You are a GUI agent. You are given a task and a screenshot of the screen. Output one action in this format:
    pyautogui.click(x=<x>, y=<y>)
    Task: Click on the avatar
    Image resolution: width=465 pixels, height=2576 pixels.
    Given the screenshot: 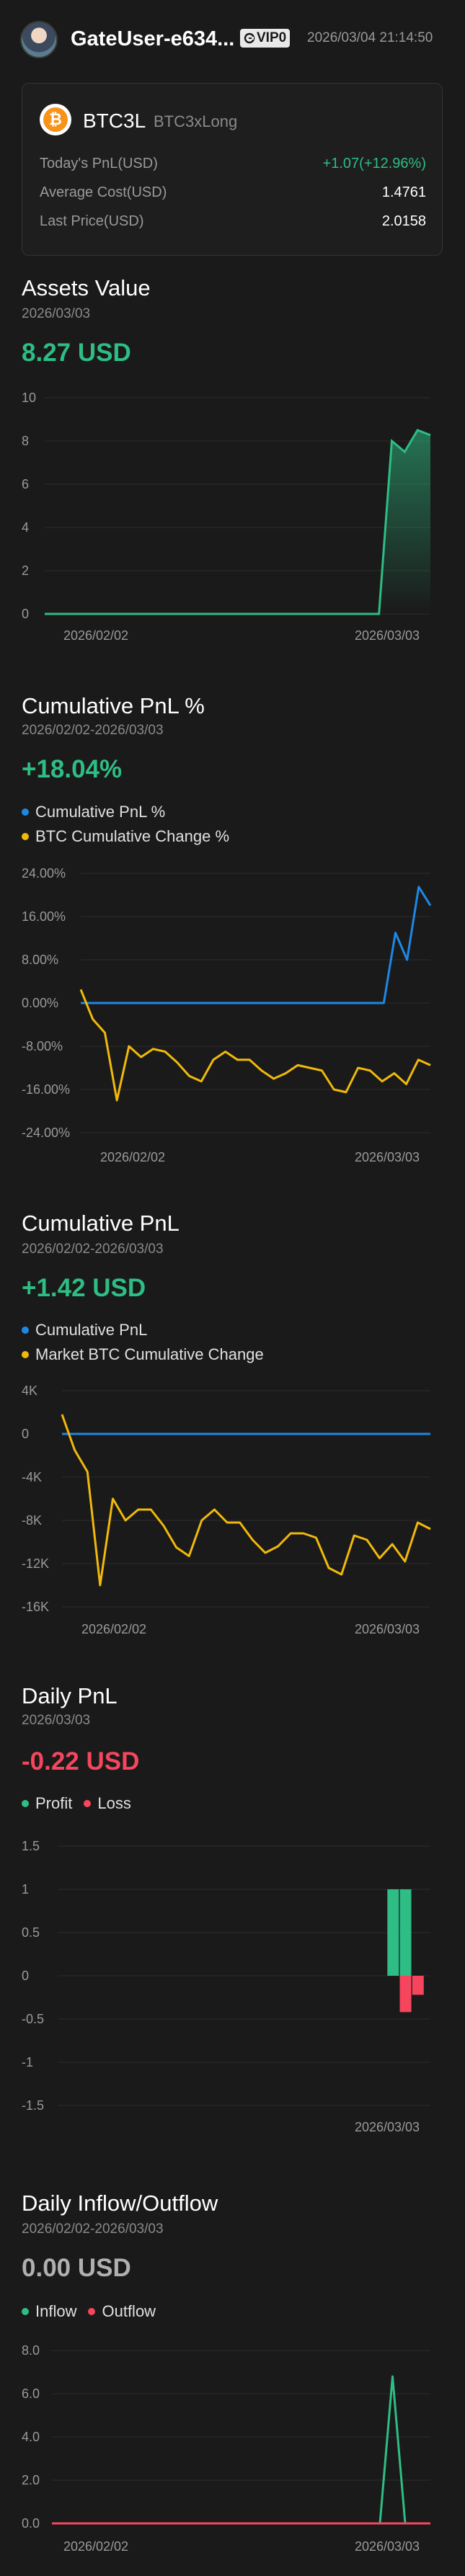 What is the action you would take?
    pyautogui.click(x=39, y=39)
    